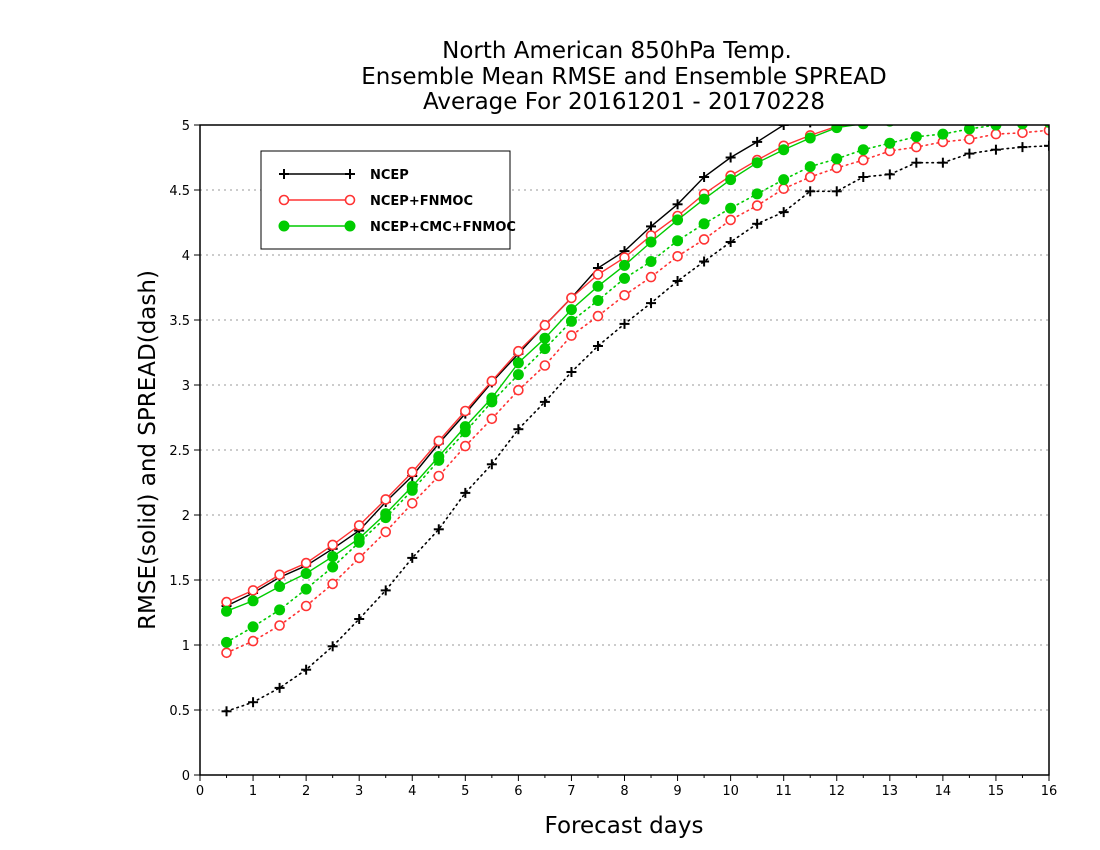  I want to click on y-tick-label: 1.5, so click(179, 581).